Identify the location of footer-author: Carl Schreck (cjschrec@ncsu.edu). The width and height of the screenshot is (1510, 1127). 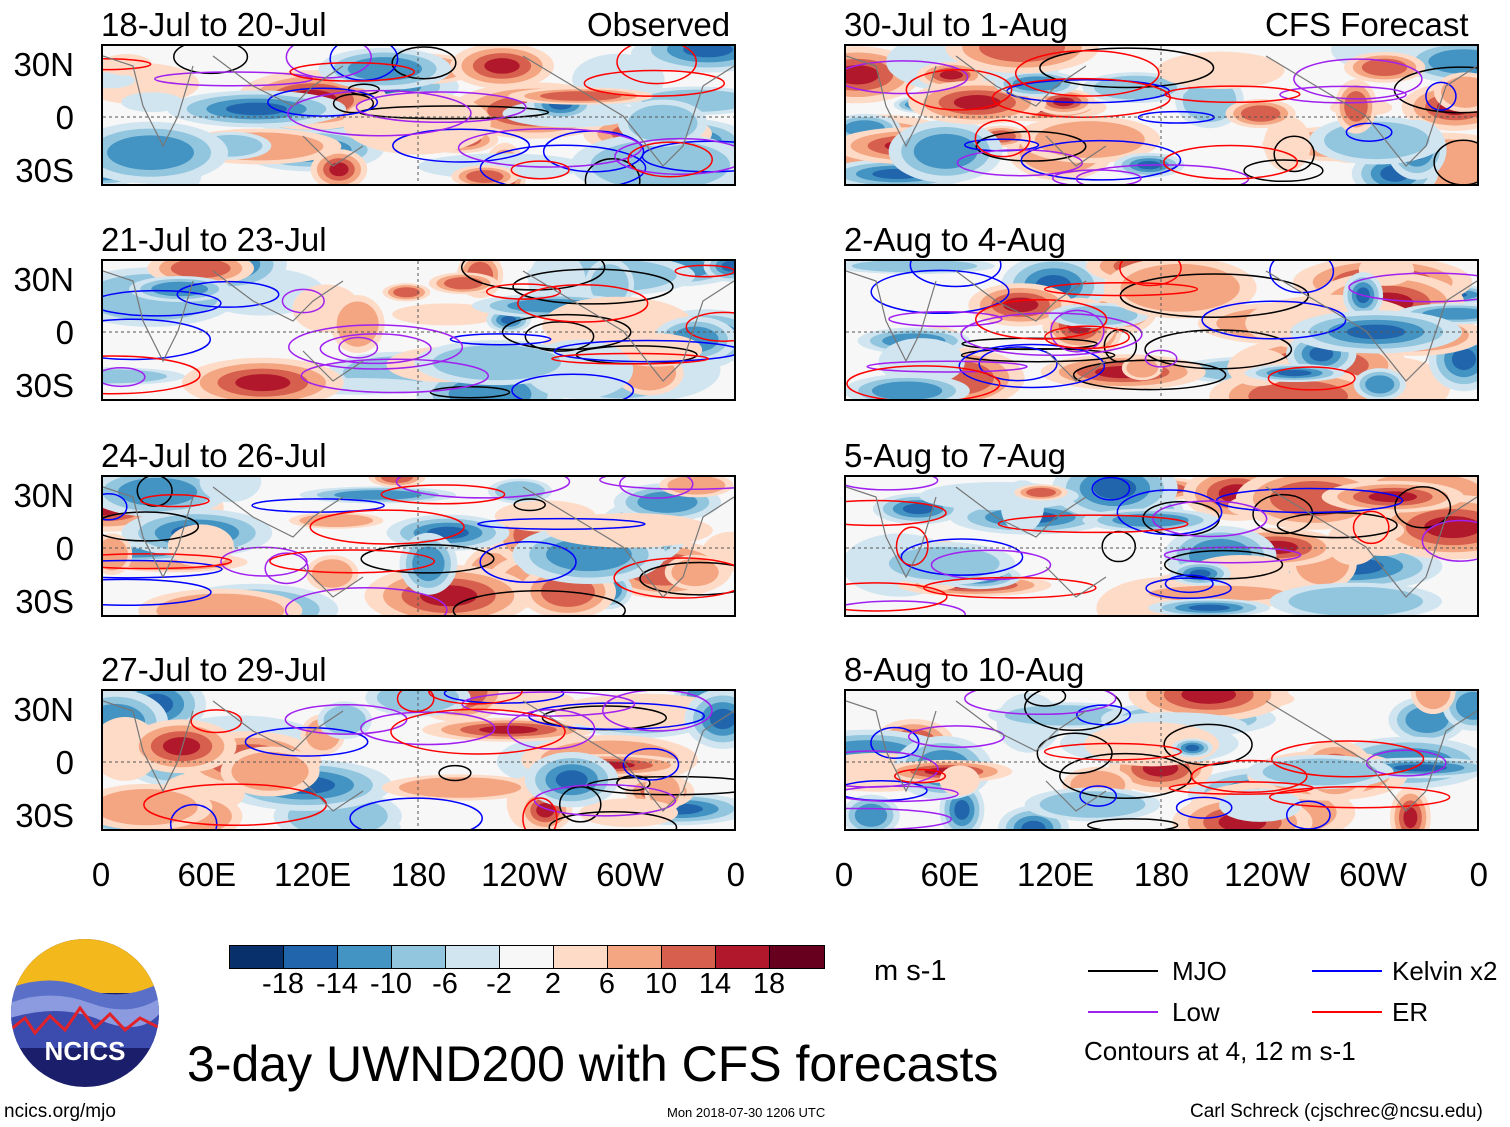
(1336, 1111).